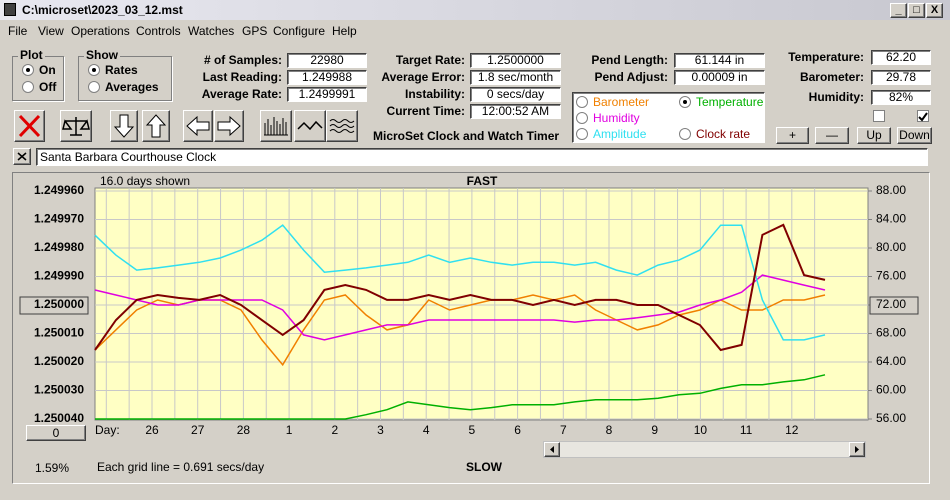 Image resolution: width=950 pixels, height=500 pixels. Describe the element at coordinates (836, 97) in the screenshot. I see `field-label: Humidity:` at that location.